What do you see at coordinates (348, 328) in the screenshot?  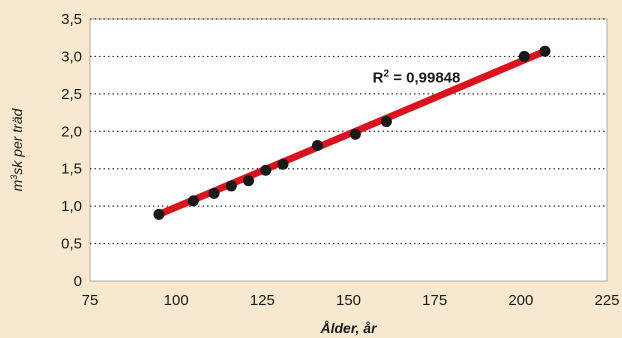 I see `x-axis-title: Ålder, år` at bounding box center [348, 328].